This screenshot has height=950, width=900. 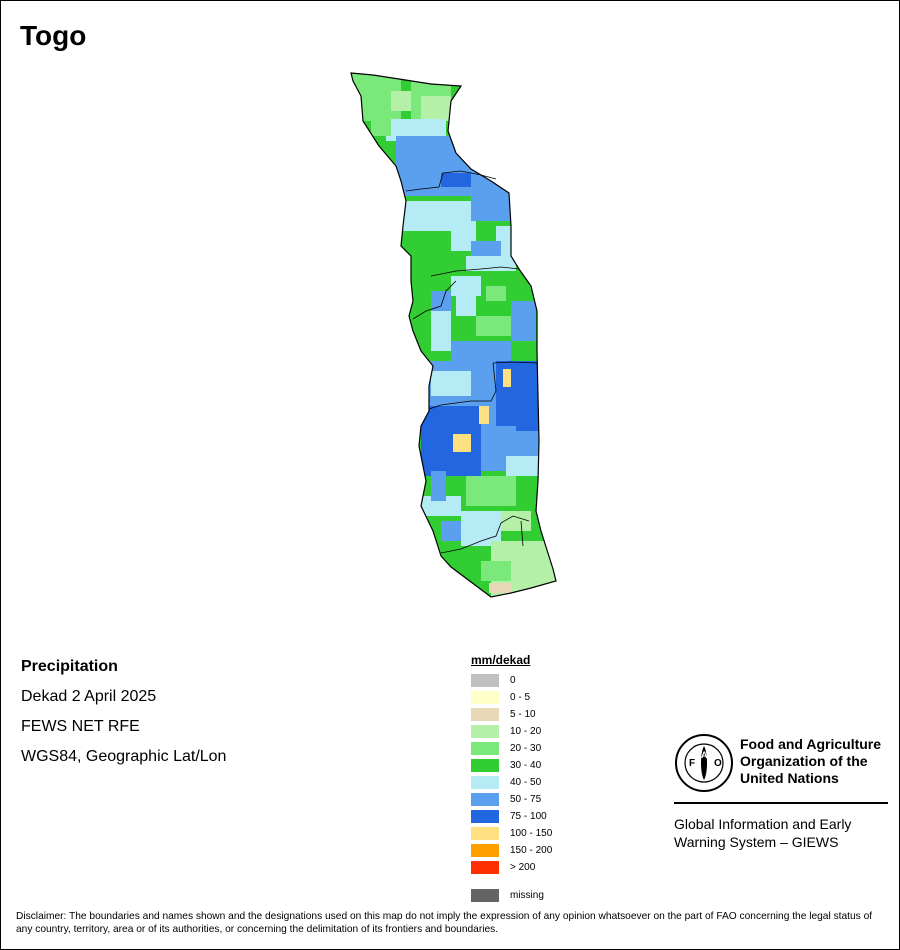 I want to click on legend-row: 100 - 150, so click(x=511, y=833).